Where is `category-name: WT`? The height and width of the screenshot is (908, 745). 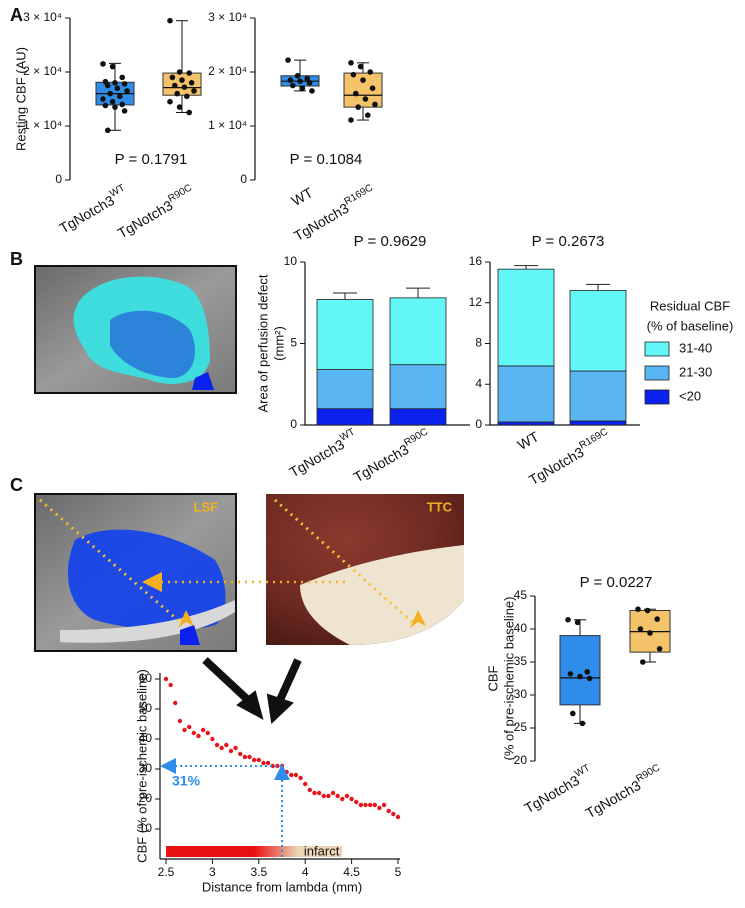 category-name: WT is located at coordinates (528, 440).